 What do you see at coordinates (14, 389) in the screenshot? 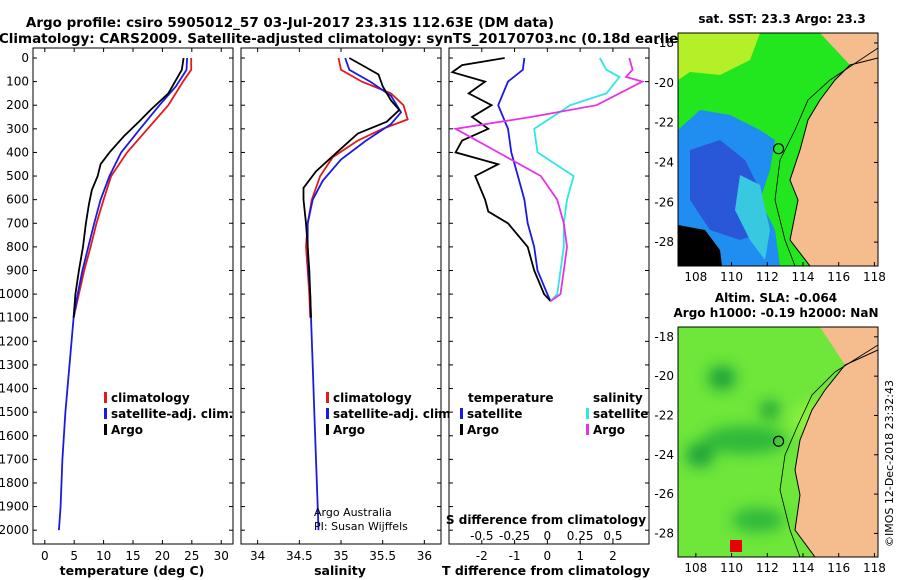
I see `ytick-label: 1400` at bounding box center [14, 389].